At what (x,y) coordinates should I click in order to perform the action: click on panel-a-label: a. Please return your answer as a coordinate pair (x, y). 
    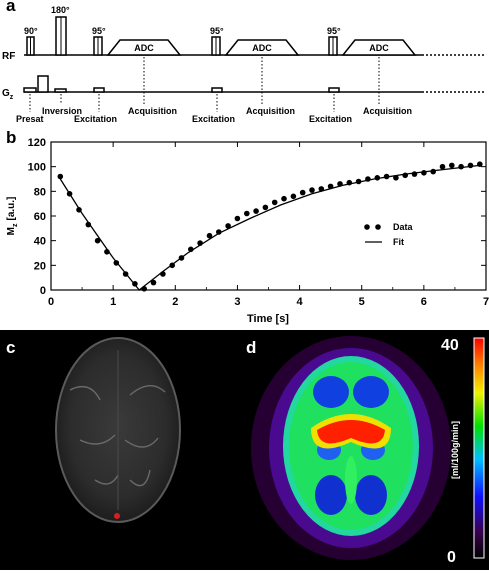
    Looking at the image, I should click on (11, 7).